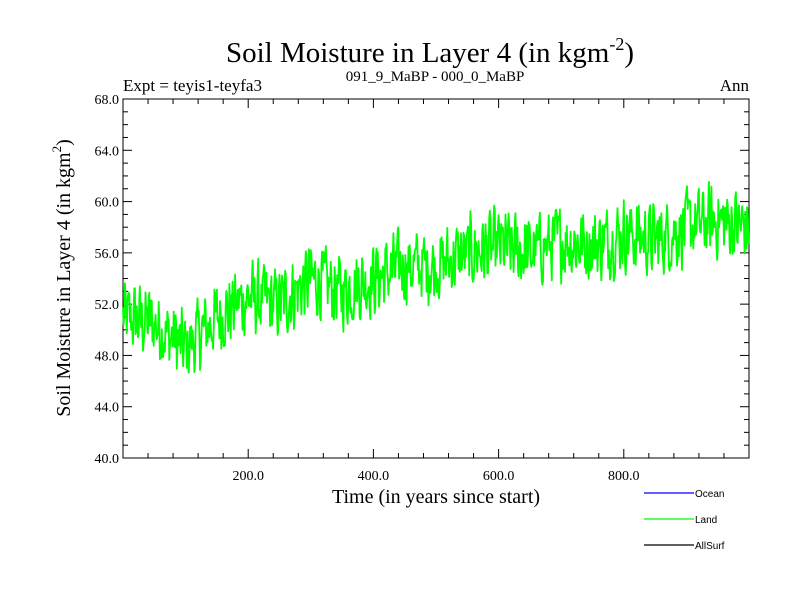  I want to click on y-axis-label: Soil Moisture in Layer 4 (in kgm2), so click(62, 278).